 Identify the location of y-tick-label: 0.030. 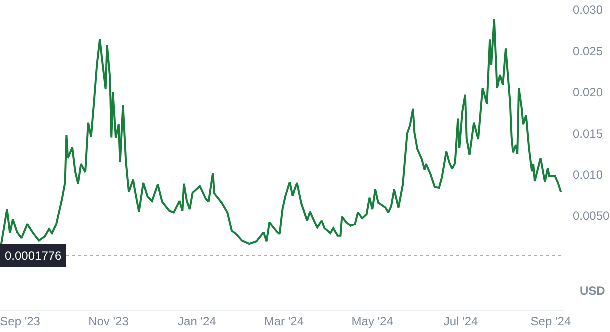
(588, 10).